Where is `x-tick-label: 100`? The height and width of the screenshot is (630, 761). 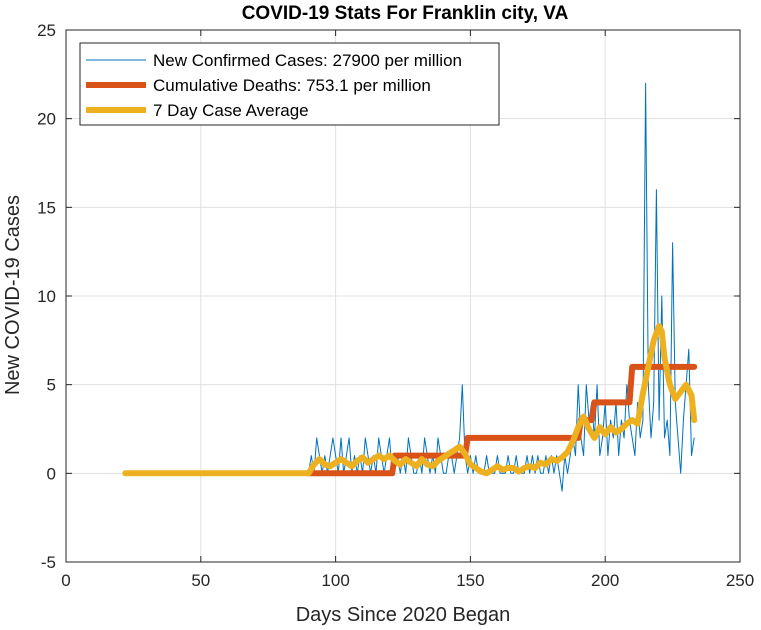 x-tick-label: 100 is located at coordinates (335, 580).